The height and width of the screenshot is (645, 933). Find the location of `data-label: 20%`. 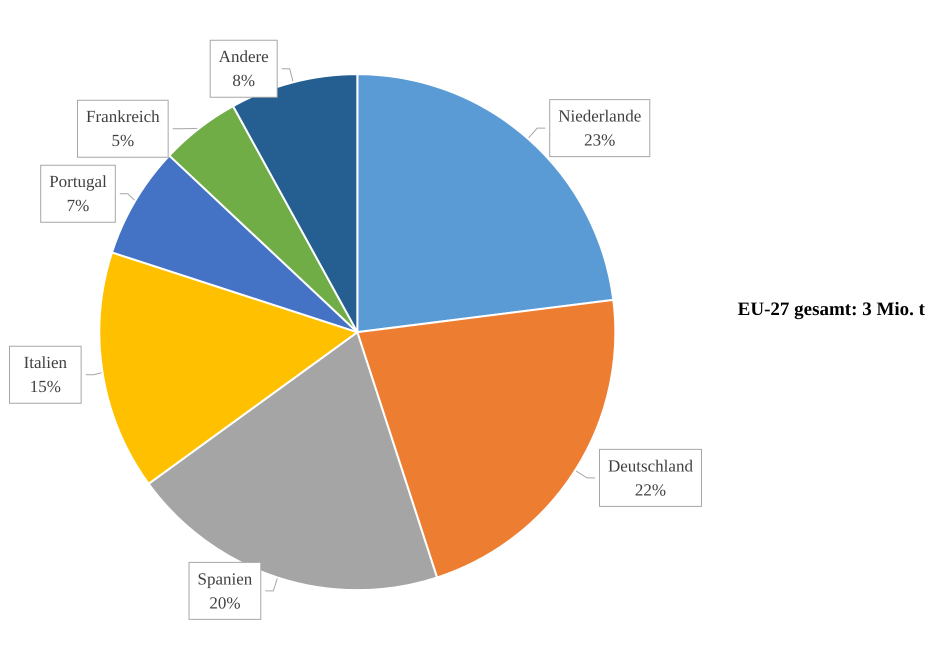

data-label: 20% is located at coordinates (224, 602).